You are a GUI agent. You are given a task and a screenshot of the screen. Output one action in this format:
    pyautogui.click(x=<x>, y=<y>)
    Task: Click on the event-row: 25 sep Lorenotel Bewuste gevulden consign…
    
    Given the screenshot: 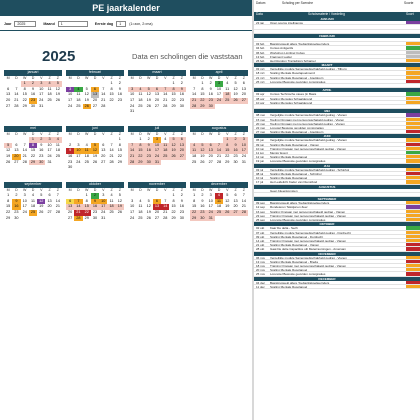 What is the action you would take?
    pyautogui.click(x=337, y=220)
    